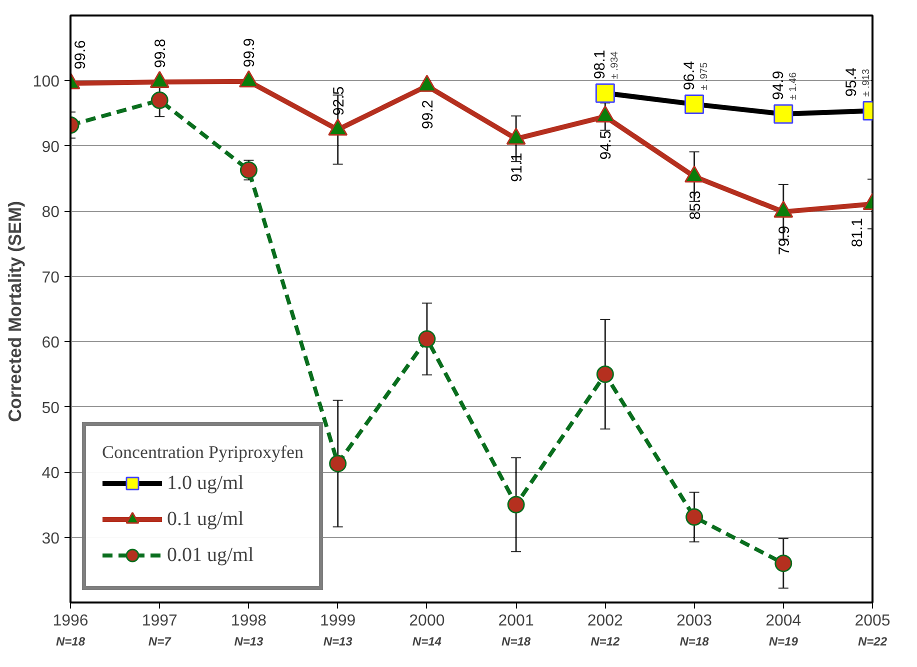 This screenshot has width=917, height=667. What do you see at coordinates (689, 75) in the screenshot?
I see `data-label: 96.4` at bounding box center [689, 75].